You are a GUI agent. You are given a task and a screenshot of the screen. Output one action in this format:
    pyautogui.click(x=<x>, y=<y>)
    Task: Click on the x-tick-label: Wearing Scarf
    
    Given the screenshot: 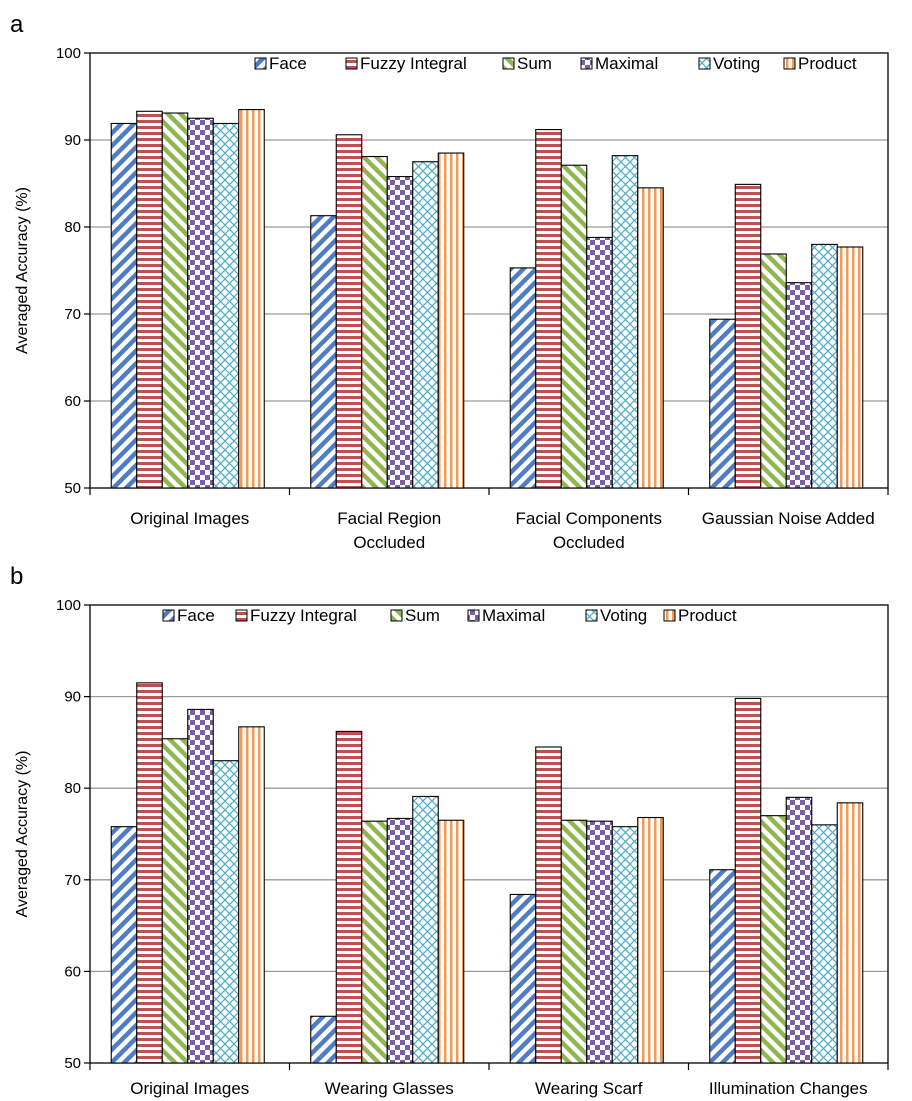 What is the action you would take?
    pyautogui.click(x=589, y=1088)
    